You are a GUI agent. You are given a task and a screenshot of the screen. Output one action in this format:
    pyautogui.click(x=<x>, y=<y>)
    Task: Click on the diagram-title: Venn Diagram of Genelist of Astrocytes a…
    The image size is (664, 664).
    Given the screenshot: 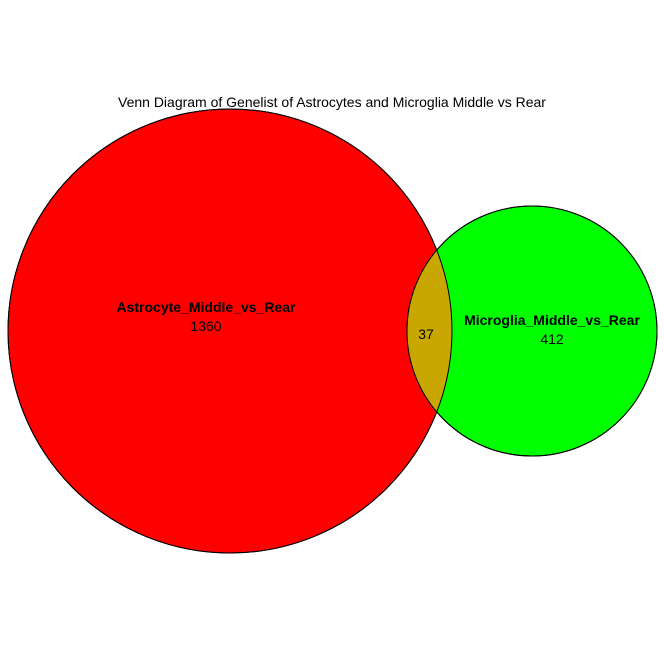 What is the action you would take?
    pyautogui.click(x=332, y=102)
    